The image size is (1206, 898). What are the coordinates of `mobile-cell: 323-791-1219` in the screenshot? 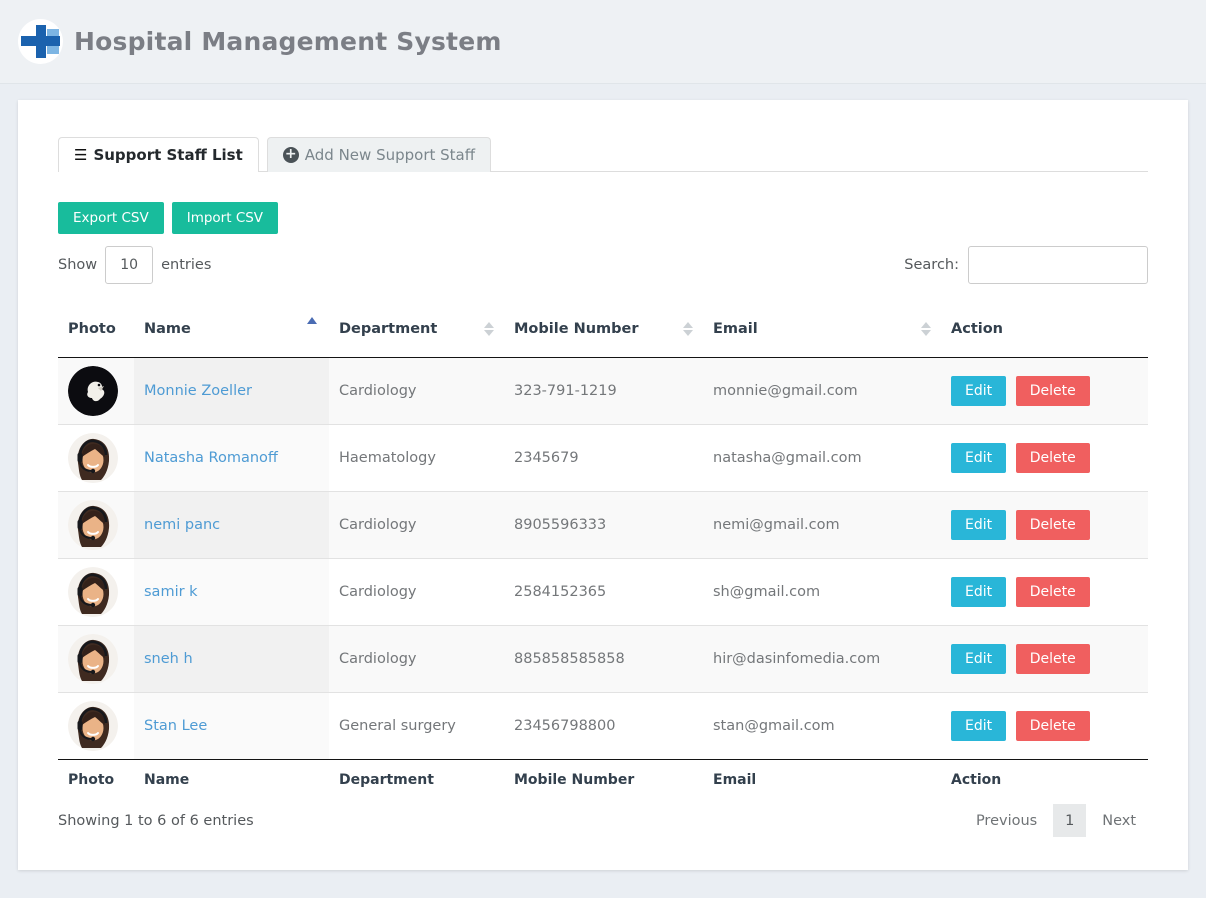 It's located at (603, 391).